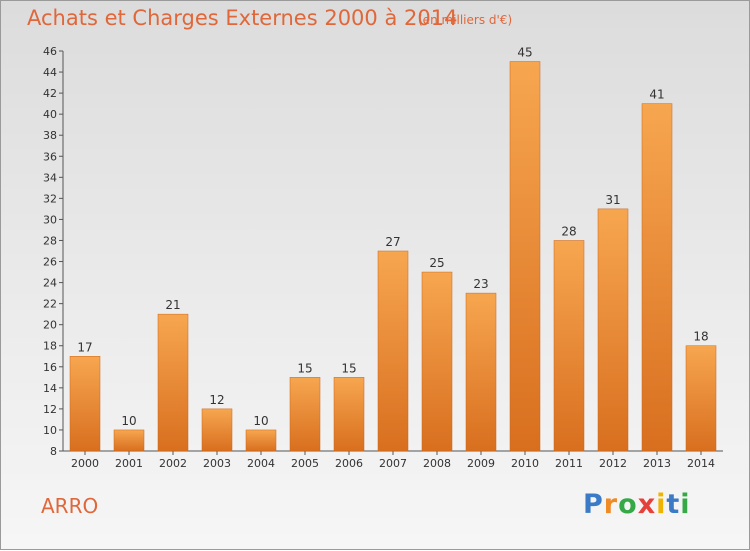 This screenshot has width=750, height=551. What do you see at coordinates (50, 430) in the screenshot?
I see `y-tick-label: 10` at bounding box center [50, 430].